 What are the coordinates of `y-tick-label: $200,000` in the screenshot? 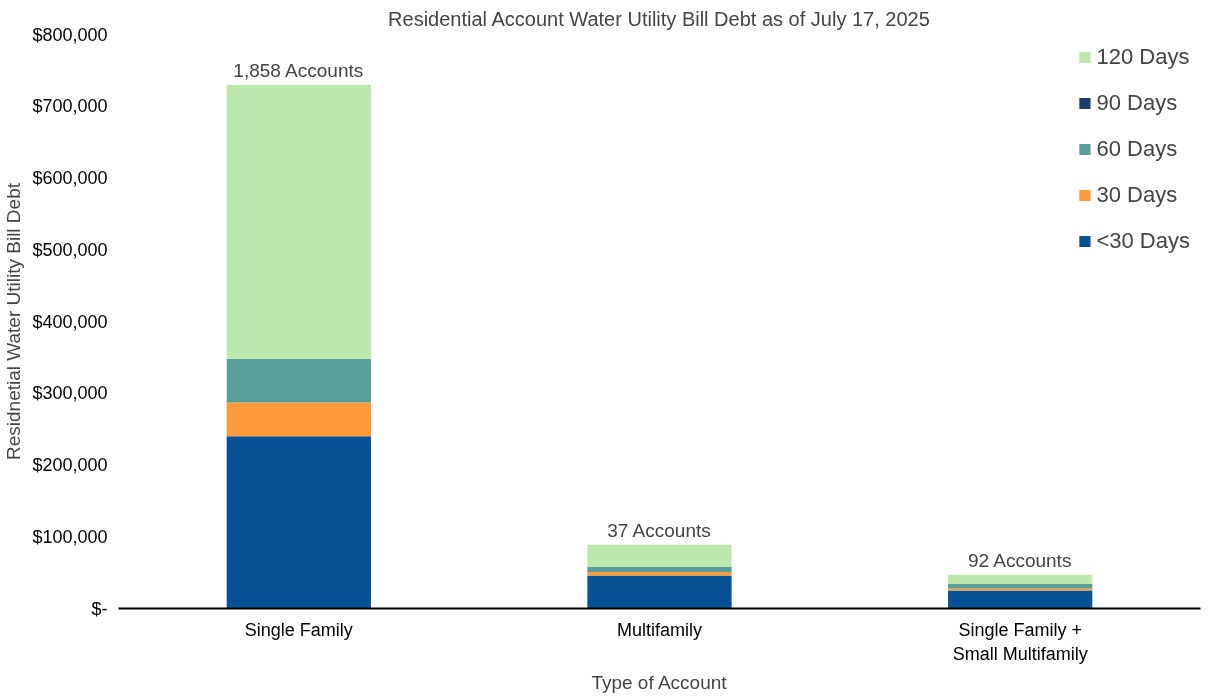 It's located at (70, 465).